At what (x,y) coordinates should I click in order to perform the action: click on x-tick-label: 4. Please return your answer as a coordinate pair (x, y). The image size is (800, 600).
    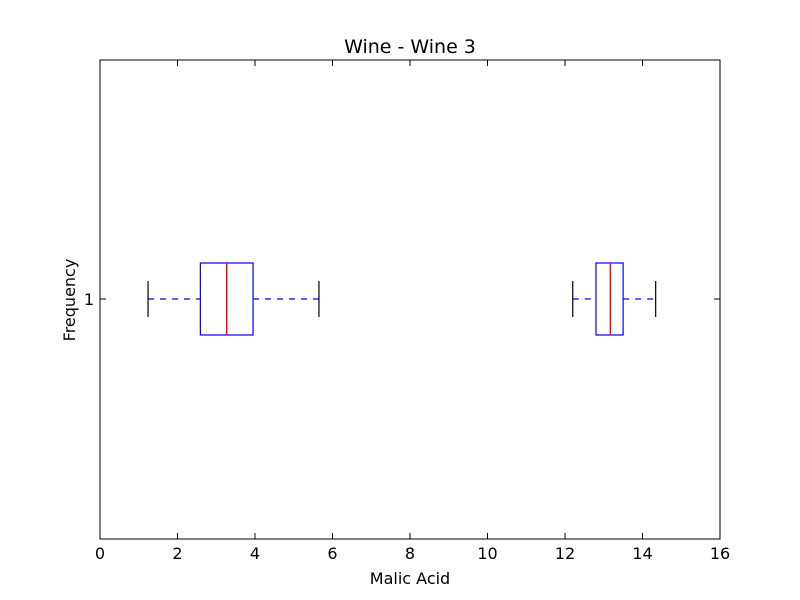
    Looking at the image, I should click on (255, 553).